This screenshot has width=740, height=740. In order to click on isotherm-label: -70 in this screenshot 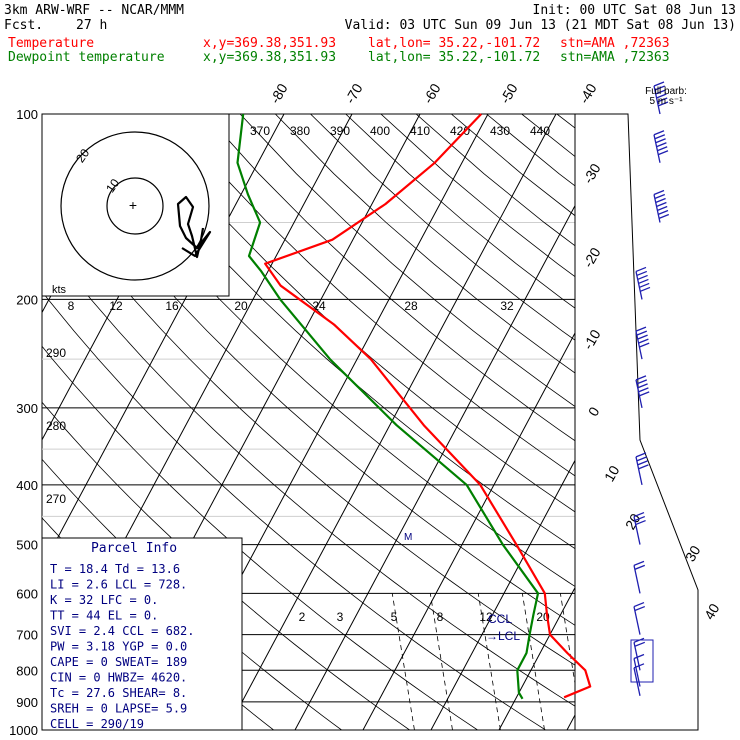, I will do `click(354, 94)`.